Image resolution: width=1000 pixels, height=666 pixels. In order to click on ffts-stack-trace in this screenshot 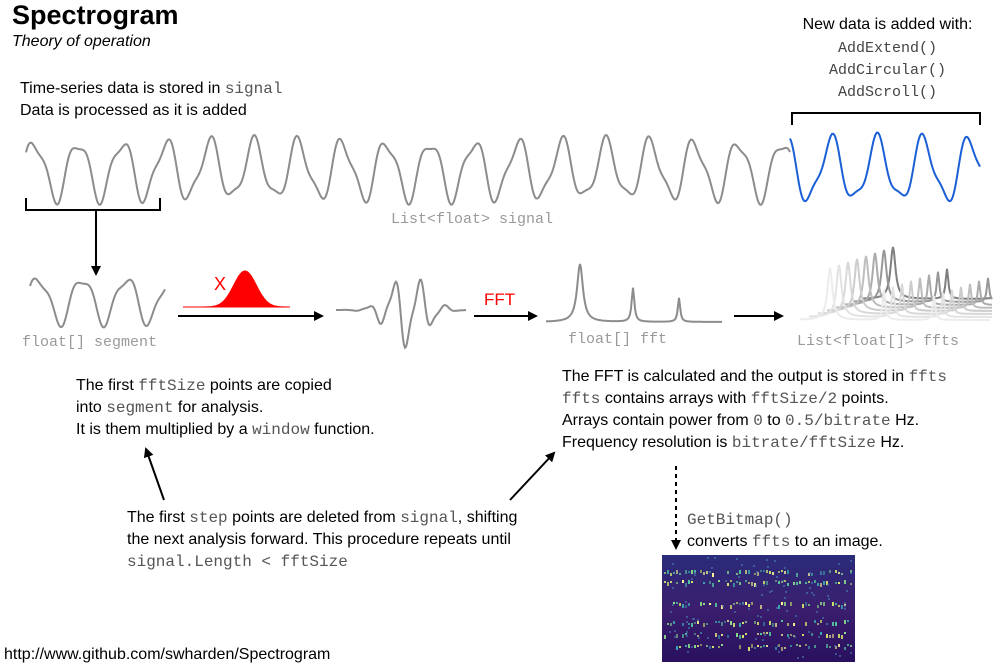, I will do `click(900, 291)`.